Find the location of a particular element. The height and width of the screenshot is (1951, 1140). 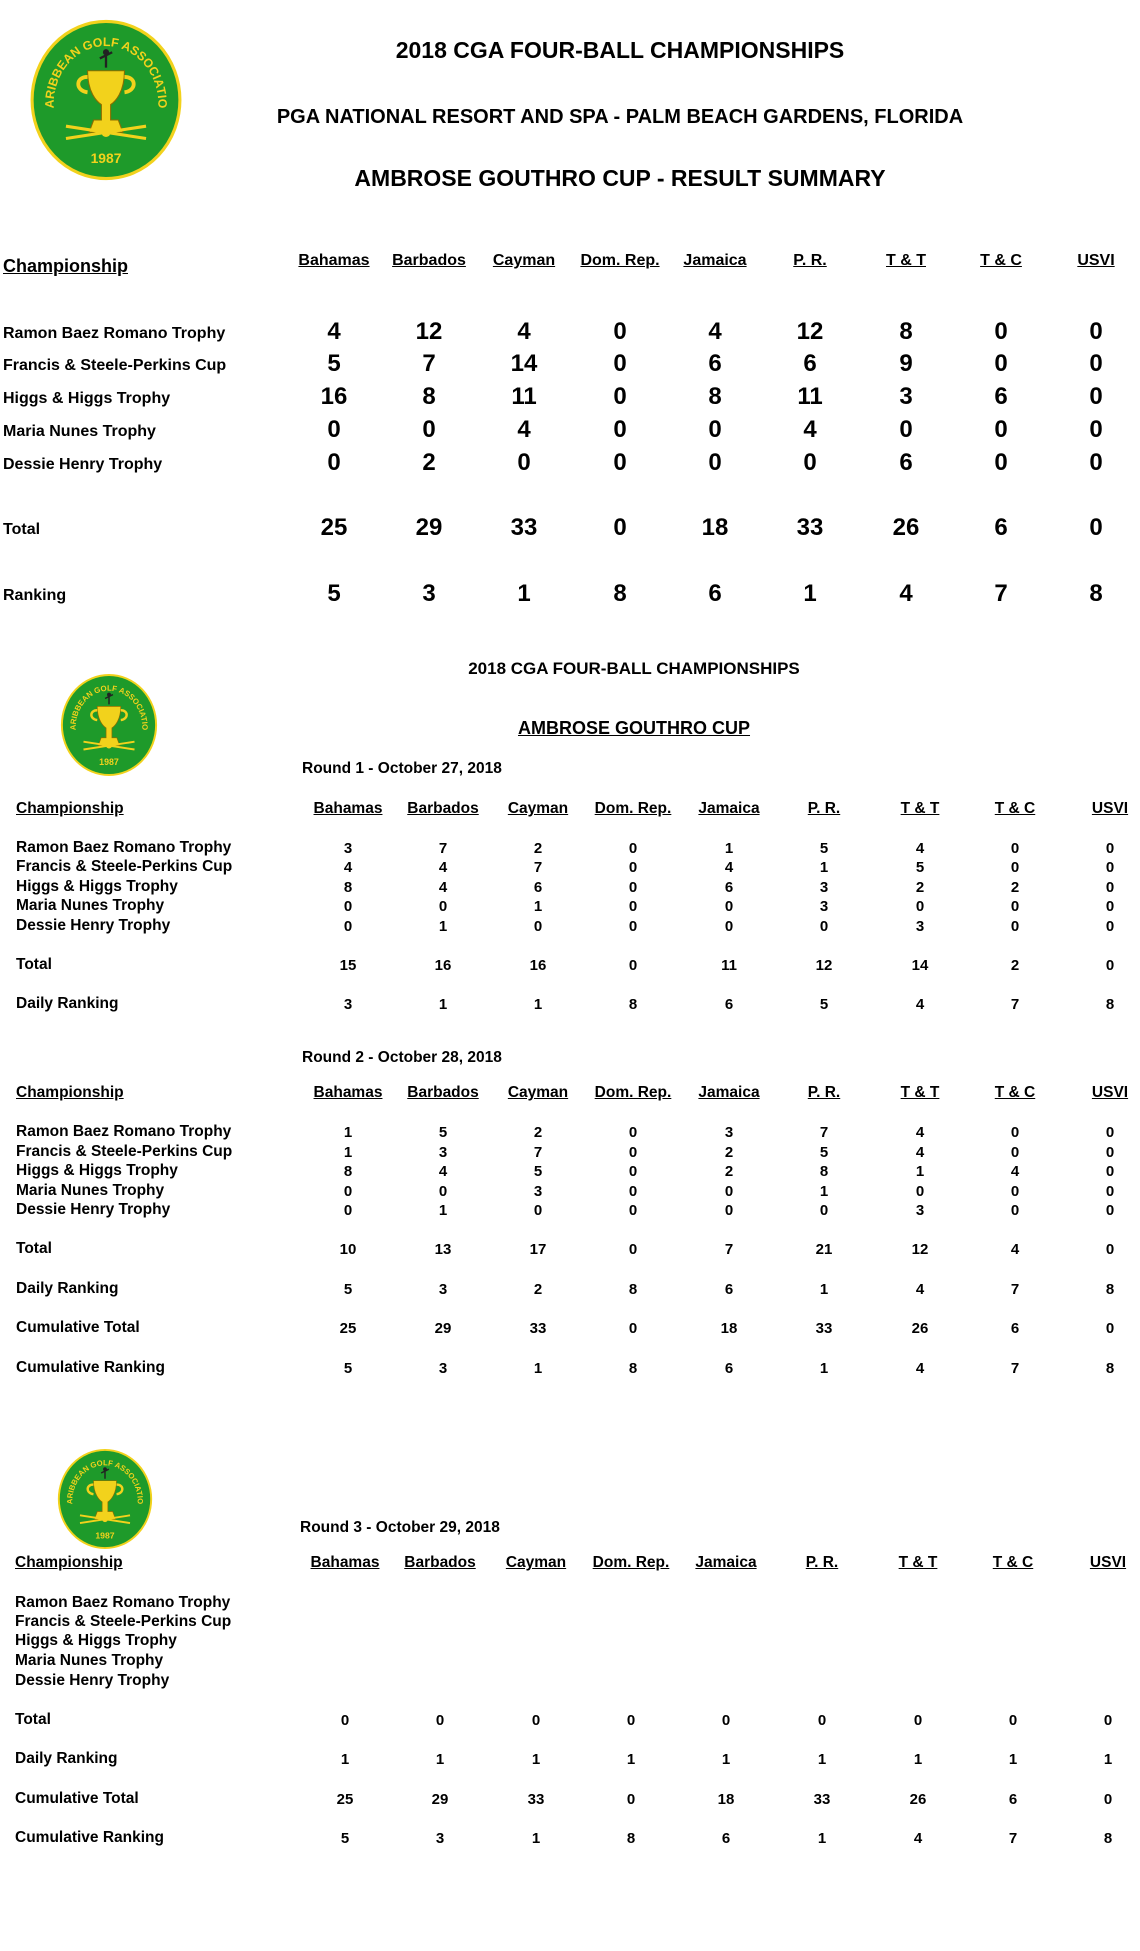

round-cell: 33 is located at coordinates (536, 1799).